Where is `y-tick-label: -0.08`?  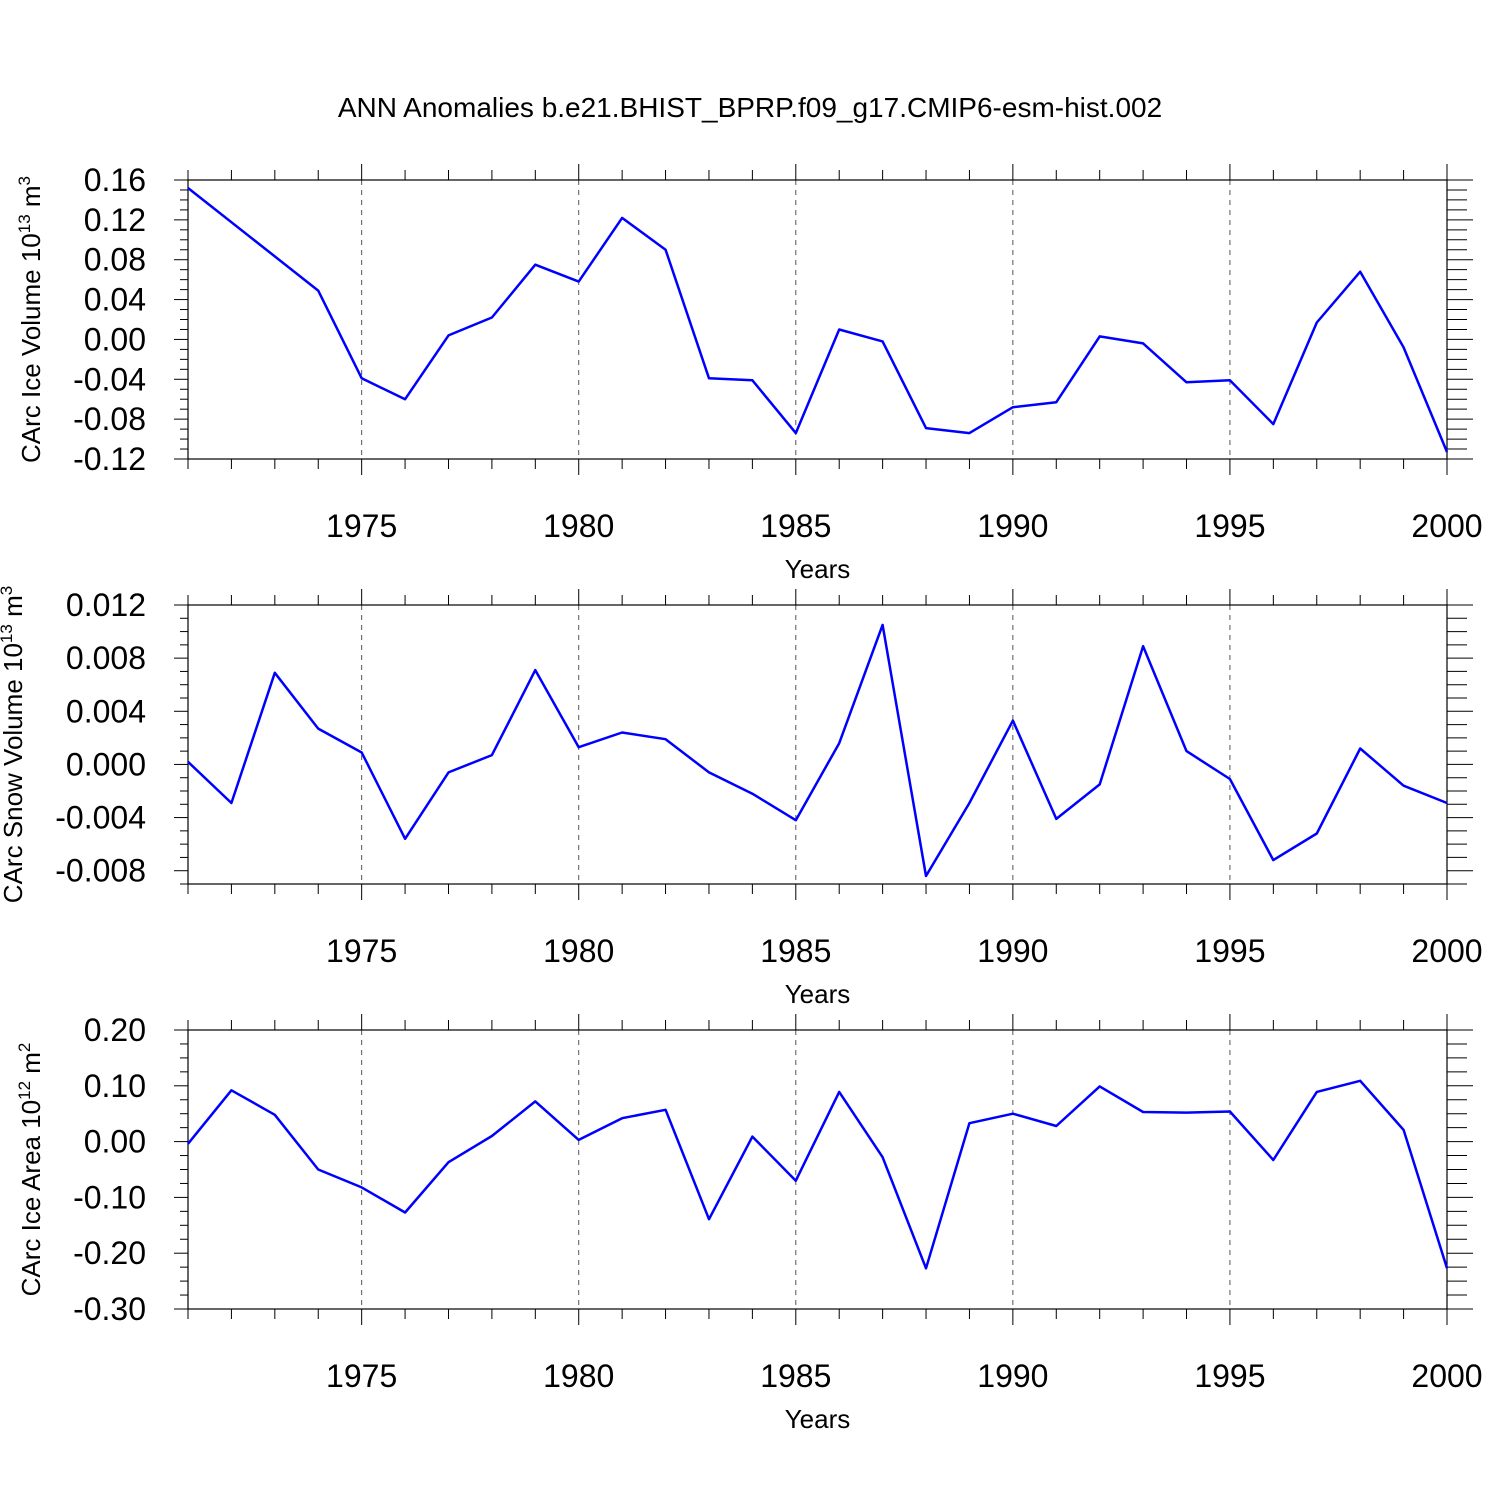 y-tick-label: -0.08 is located at coordinates (109, 419).